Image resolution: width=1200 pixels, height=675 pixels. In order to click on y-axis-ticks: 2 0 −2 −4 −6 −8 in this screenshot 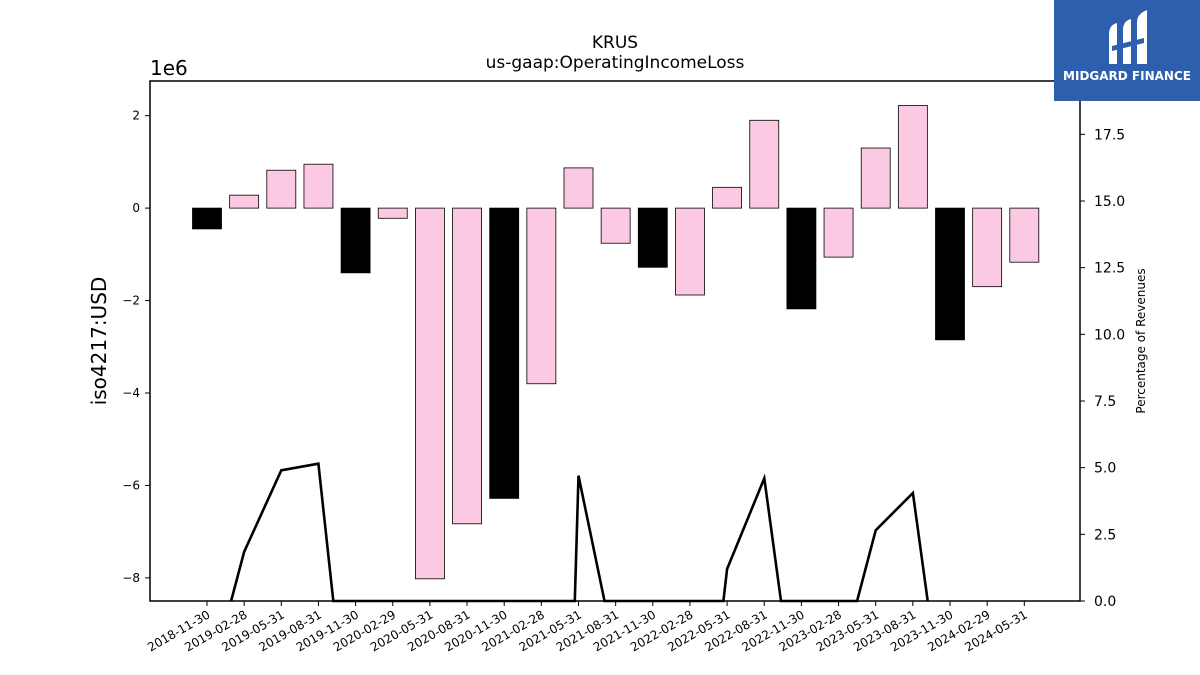, I will do `click(136, 347)`.